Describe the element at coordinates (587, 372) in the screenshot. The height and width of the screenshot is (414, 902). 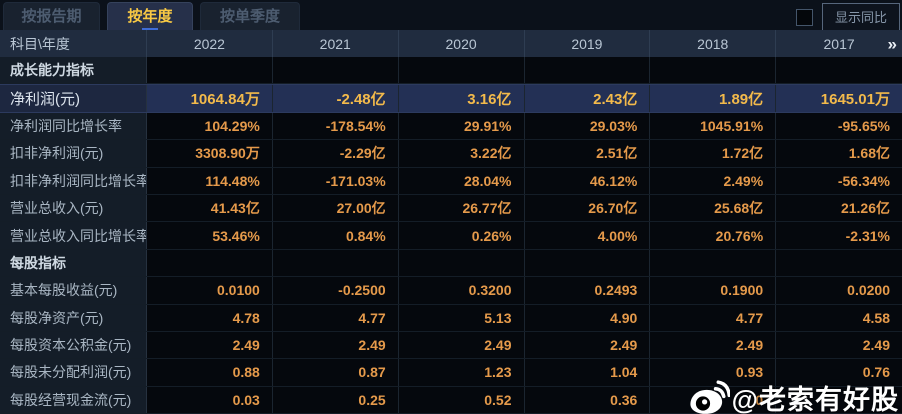
I see `cell-2019: 1.04` at that location.